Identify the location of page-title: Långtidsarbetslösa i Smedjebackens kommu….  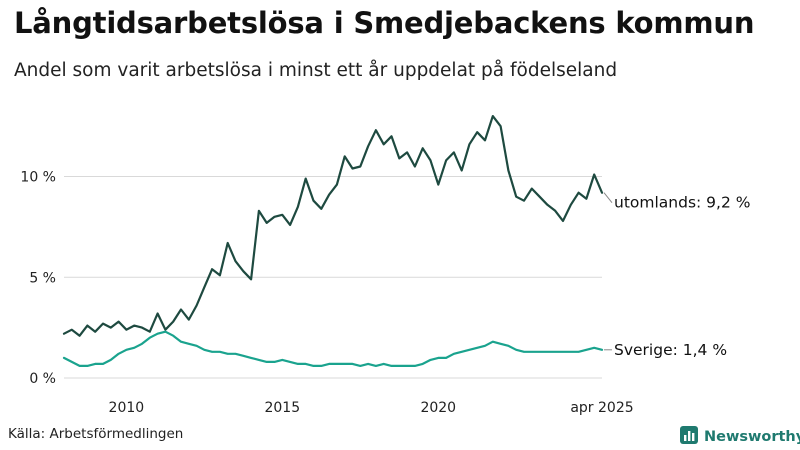
(384, 23).